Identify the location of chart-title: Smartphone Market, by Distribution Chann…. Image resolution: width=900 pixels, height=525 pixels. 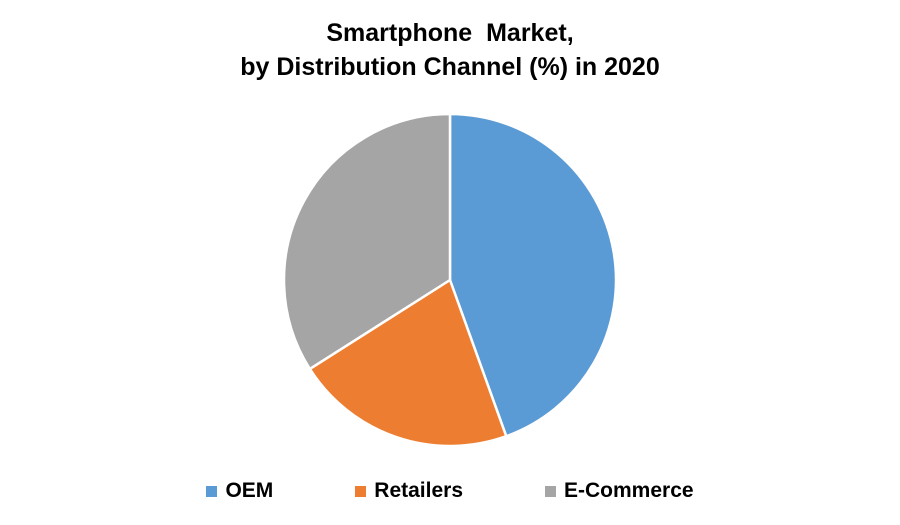
(450, 50).